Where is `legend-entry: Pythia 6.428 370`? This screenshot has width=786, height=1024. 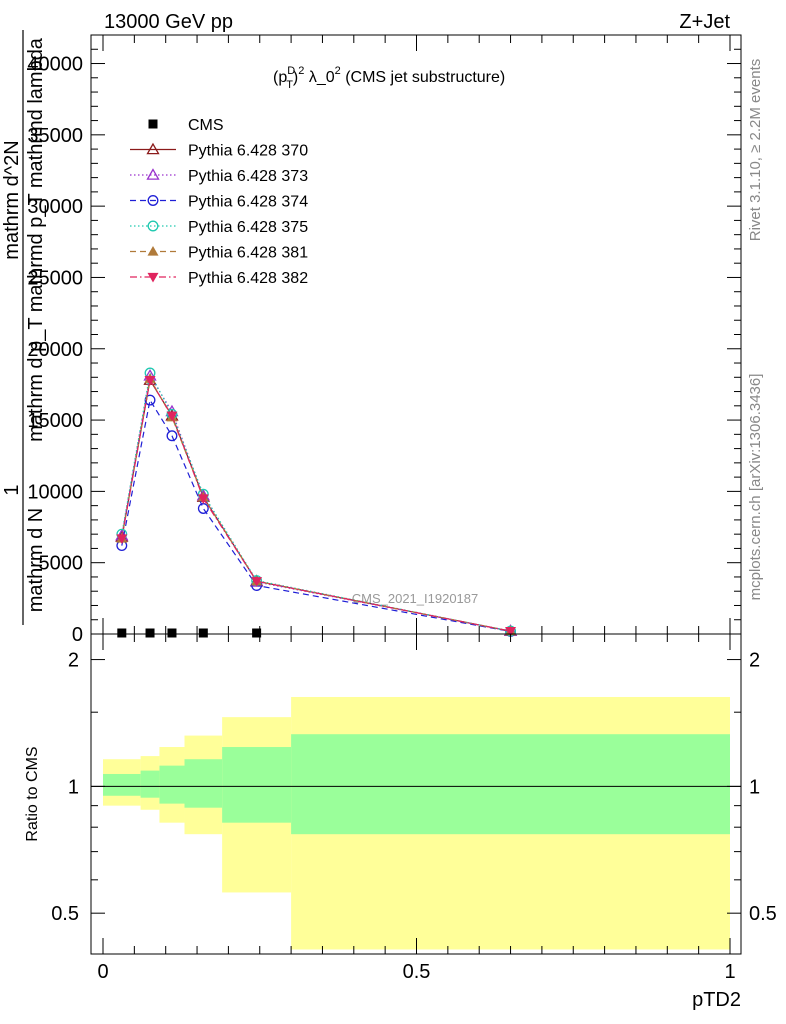 legend-entry: Pythia 6.428 370 is located at coordinates (219, 151).